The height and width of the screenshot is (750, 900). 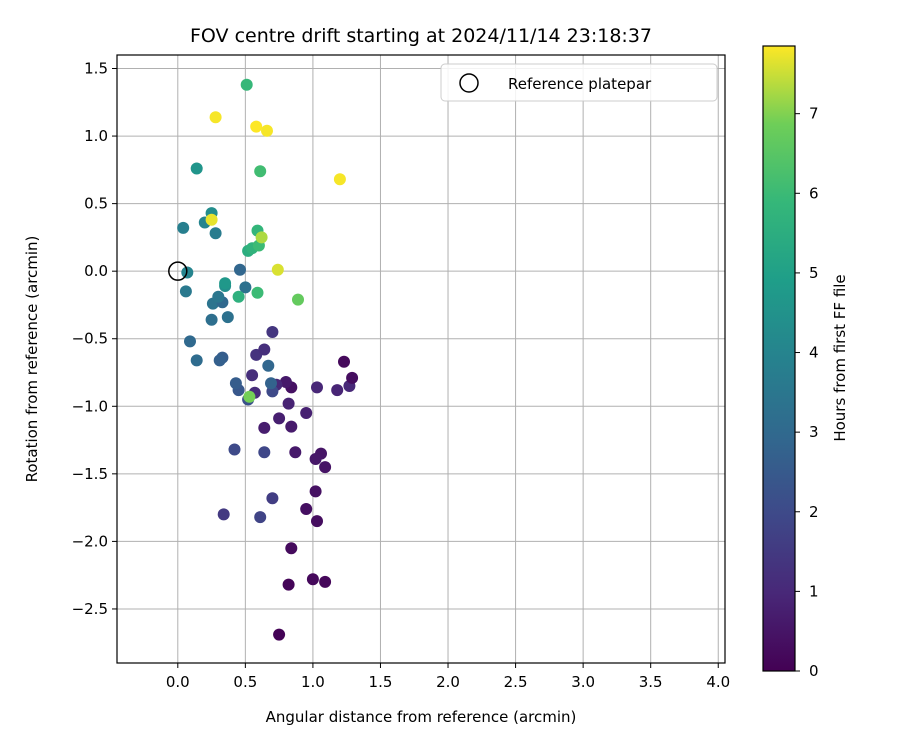 What do you see at coordinates (32, 359) in the screenshot?
I see `y-axis-label: Rotation from reference (arcmin)` at bounding box center [32, 359].